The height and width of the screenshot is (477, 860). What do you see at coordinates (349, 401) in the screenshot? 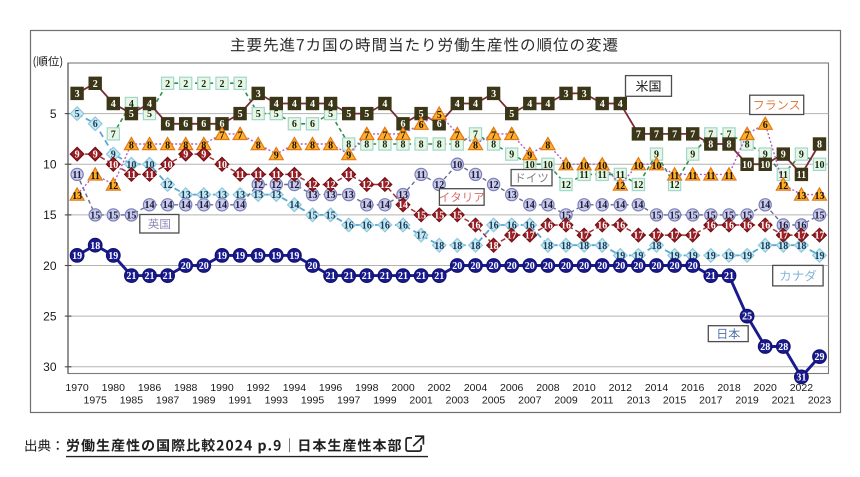
I see `svg-text: 1997` at bounding box center [349, 401].